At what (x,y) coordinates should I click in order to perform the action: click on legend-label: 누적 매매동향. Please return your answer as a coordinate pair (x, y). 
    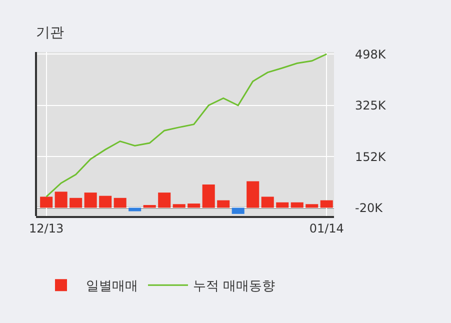
    Looking at the image, I should click on (234, 286).